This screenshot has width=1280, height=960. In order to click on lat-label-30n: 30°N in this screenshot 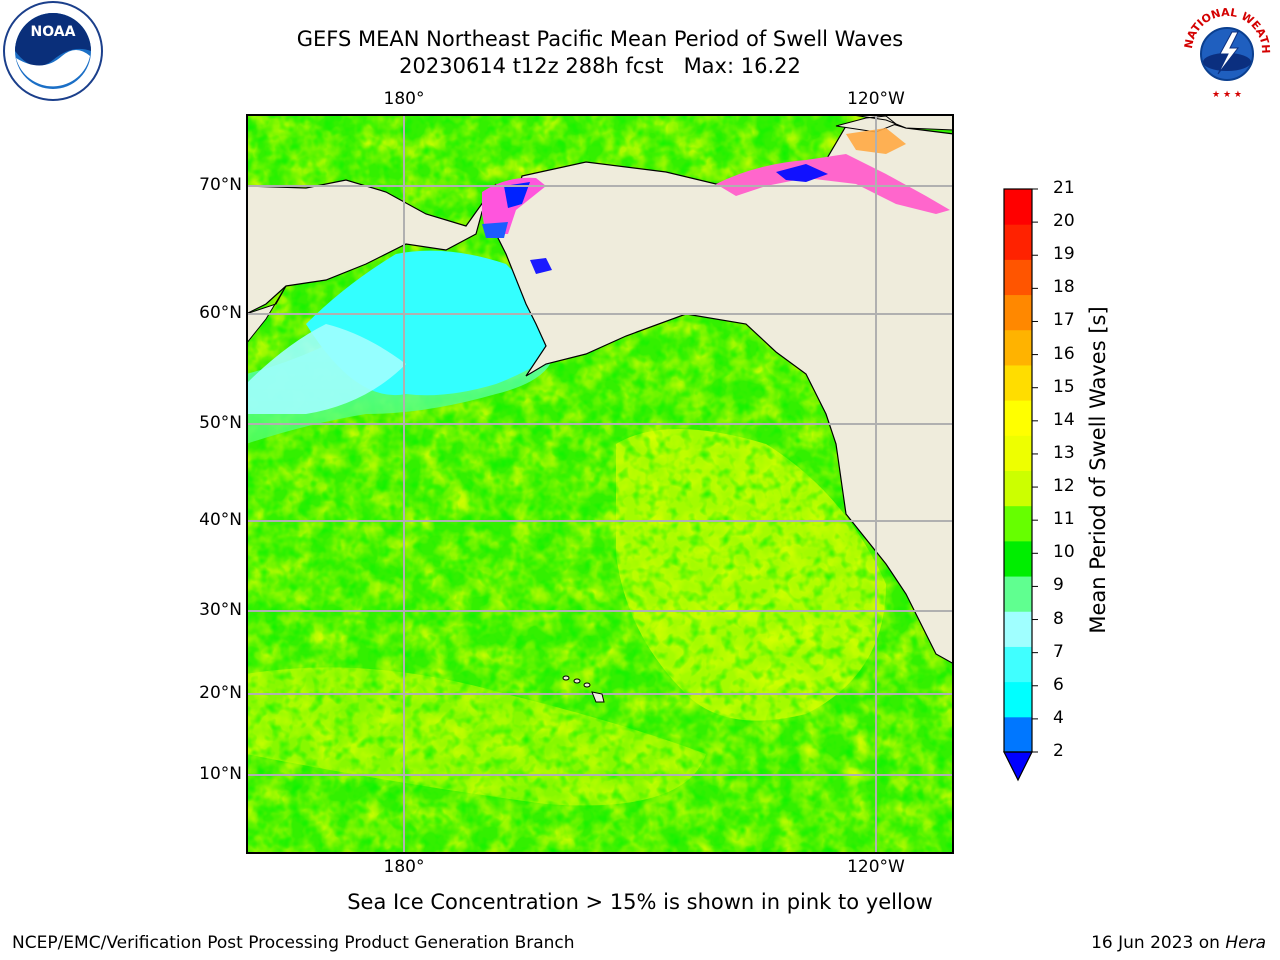, I will do `click(220, 610)`.